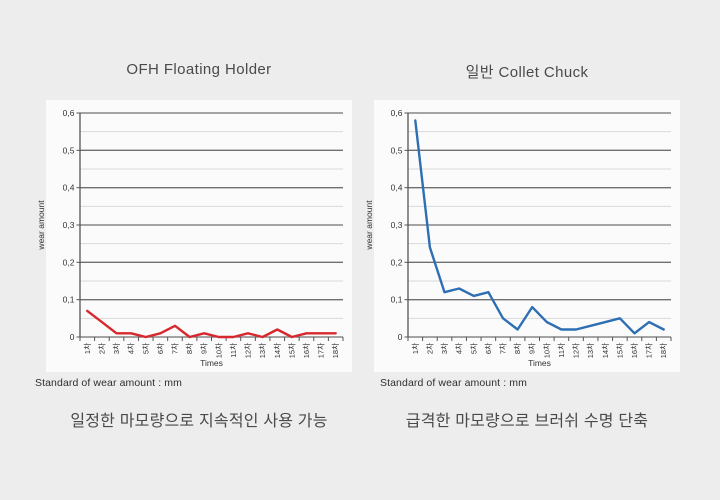  Describe the element at coordinates (527, 421) in the screenshot. I see `caption-right: 급격한 마모량으로 브러쉬 수명 단축` at that location.